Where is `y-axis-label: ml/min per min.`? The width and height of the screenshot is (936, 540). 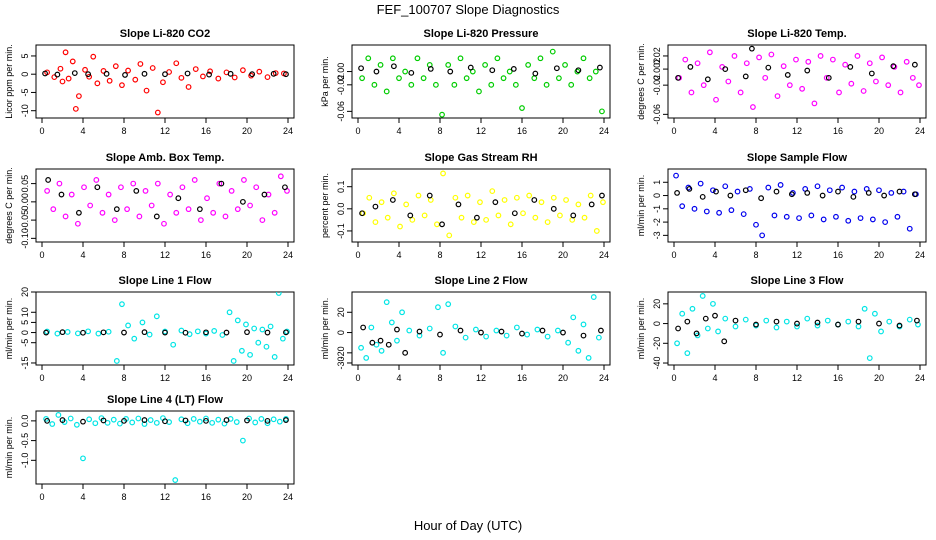
y-axis-label: ml/min per min. is located at coordinates (641, 206).